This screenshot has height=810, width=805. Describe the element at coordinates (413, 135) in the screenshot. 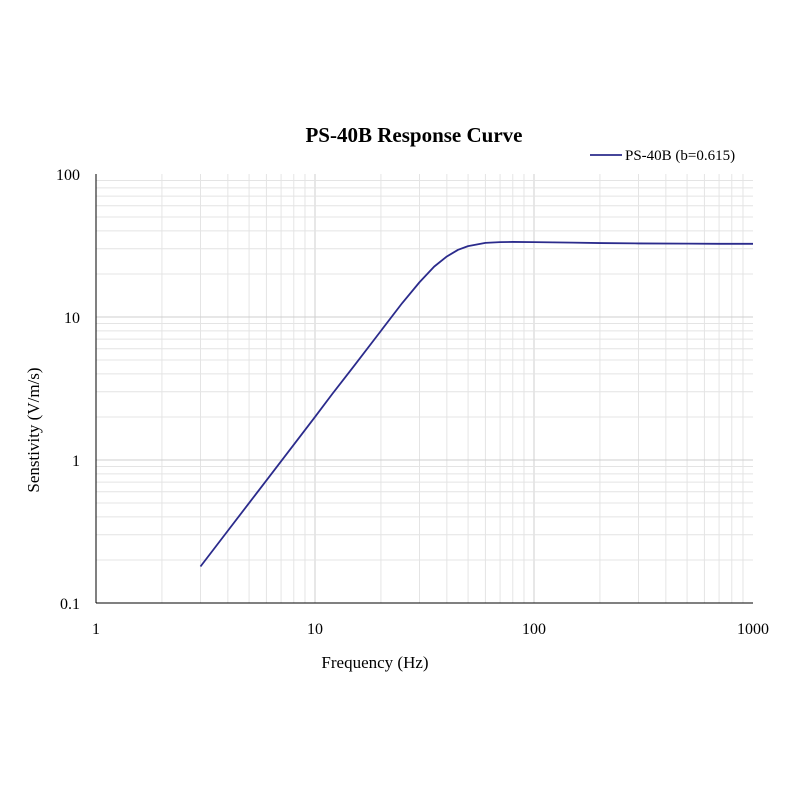

I see `chart-title: PS-40B Response Curve` at that location.